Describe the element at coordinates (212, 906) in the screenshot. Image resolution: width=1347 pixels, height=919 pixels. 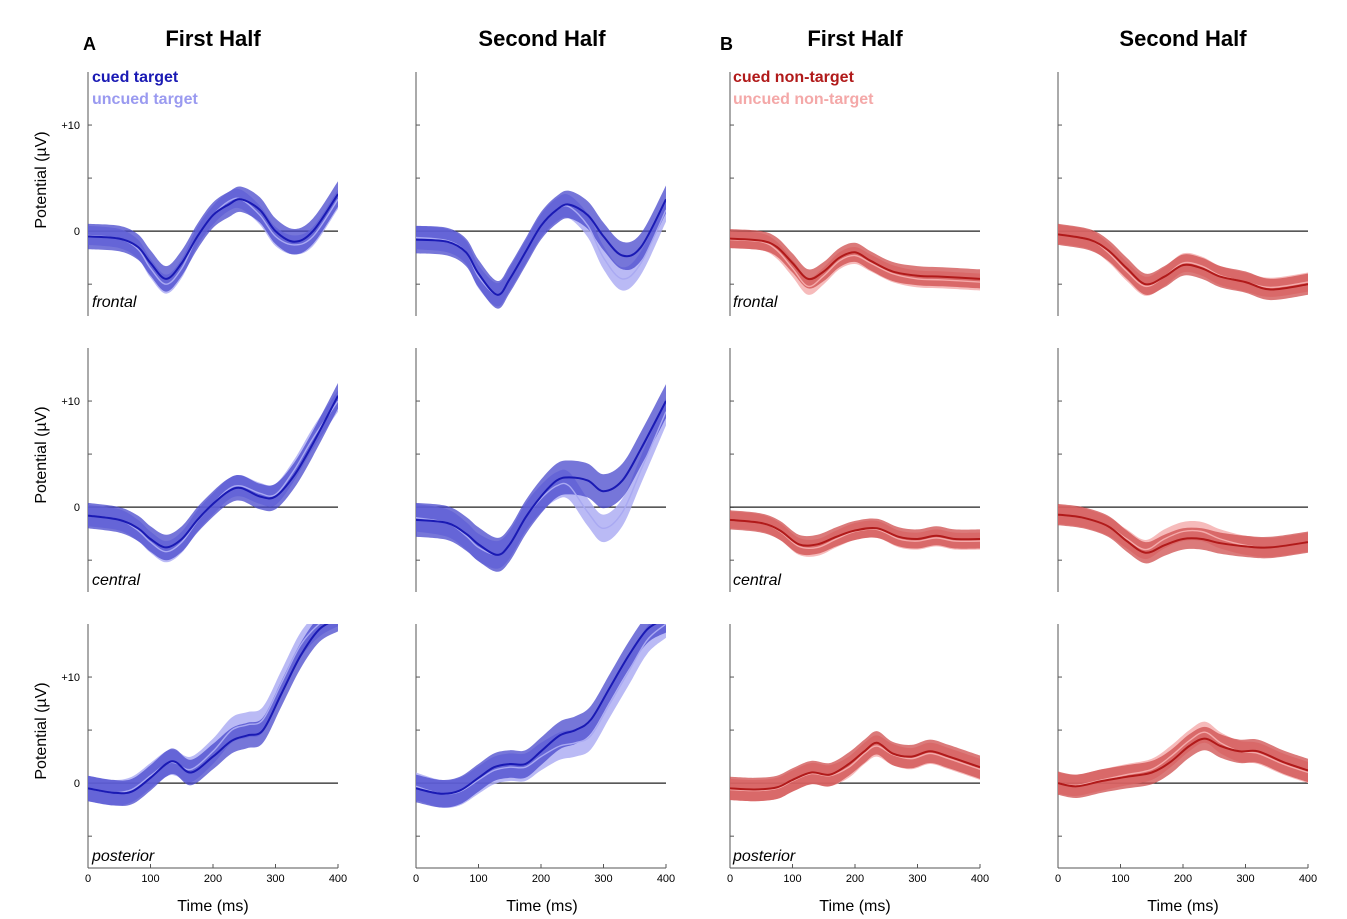
I see `x-axis-label-col-1: Time (ms)` at that location.